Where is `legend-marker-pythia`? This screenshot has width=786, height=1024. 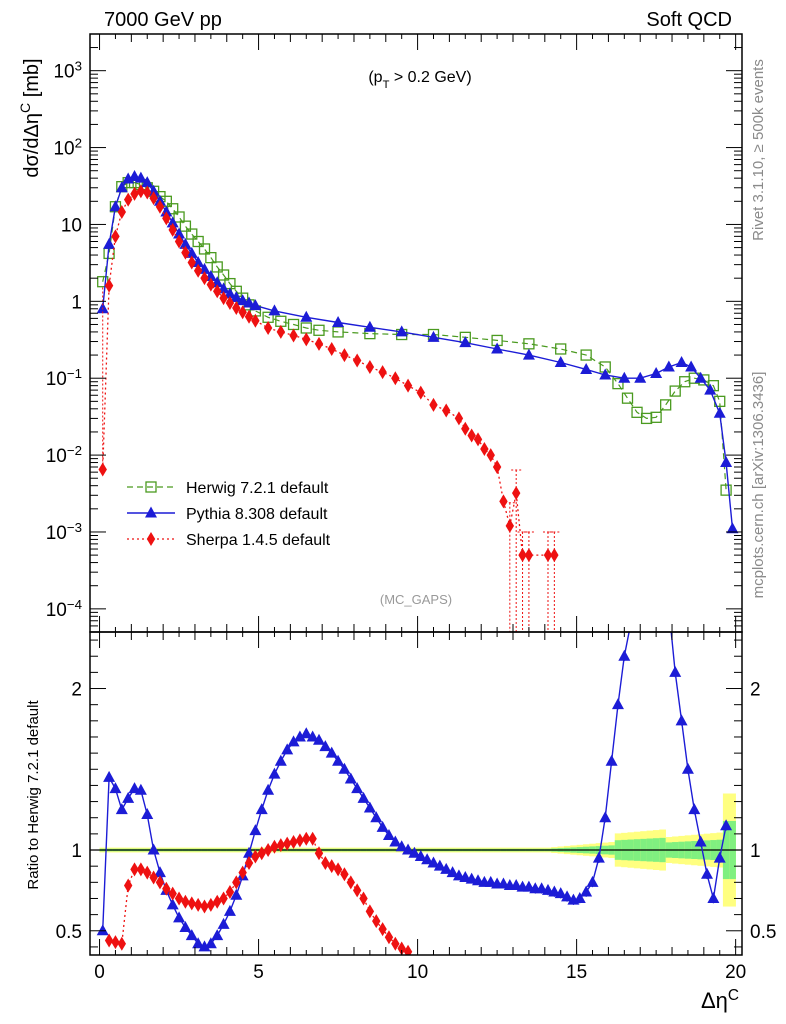 legend-marker-pythia is located at coordinates (151, 512).